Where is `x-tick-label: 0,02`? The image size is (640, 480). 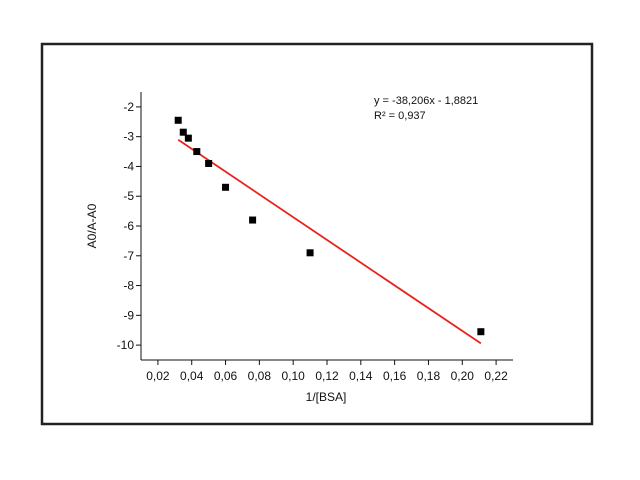
x-tick-label: 0,02 is located at coordinates (158, 376).